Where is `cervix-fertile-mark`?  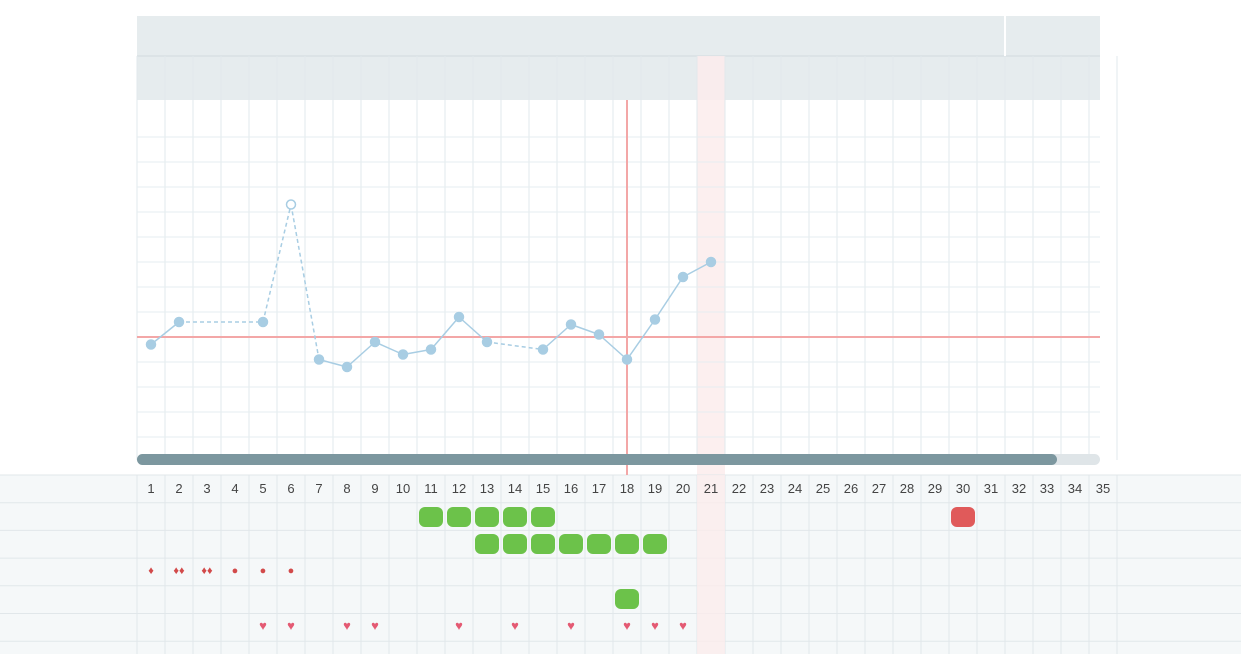
cervix-fertile-mark is located at coordinates (627, 599).